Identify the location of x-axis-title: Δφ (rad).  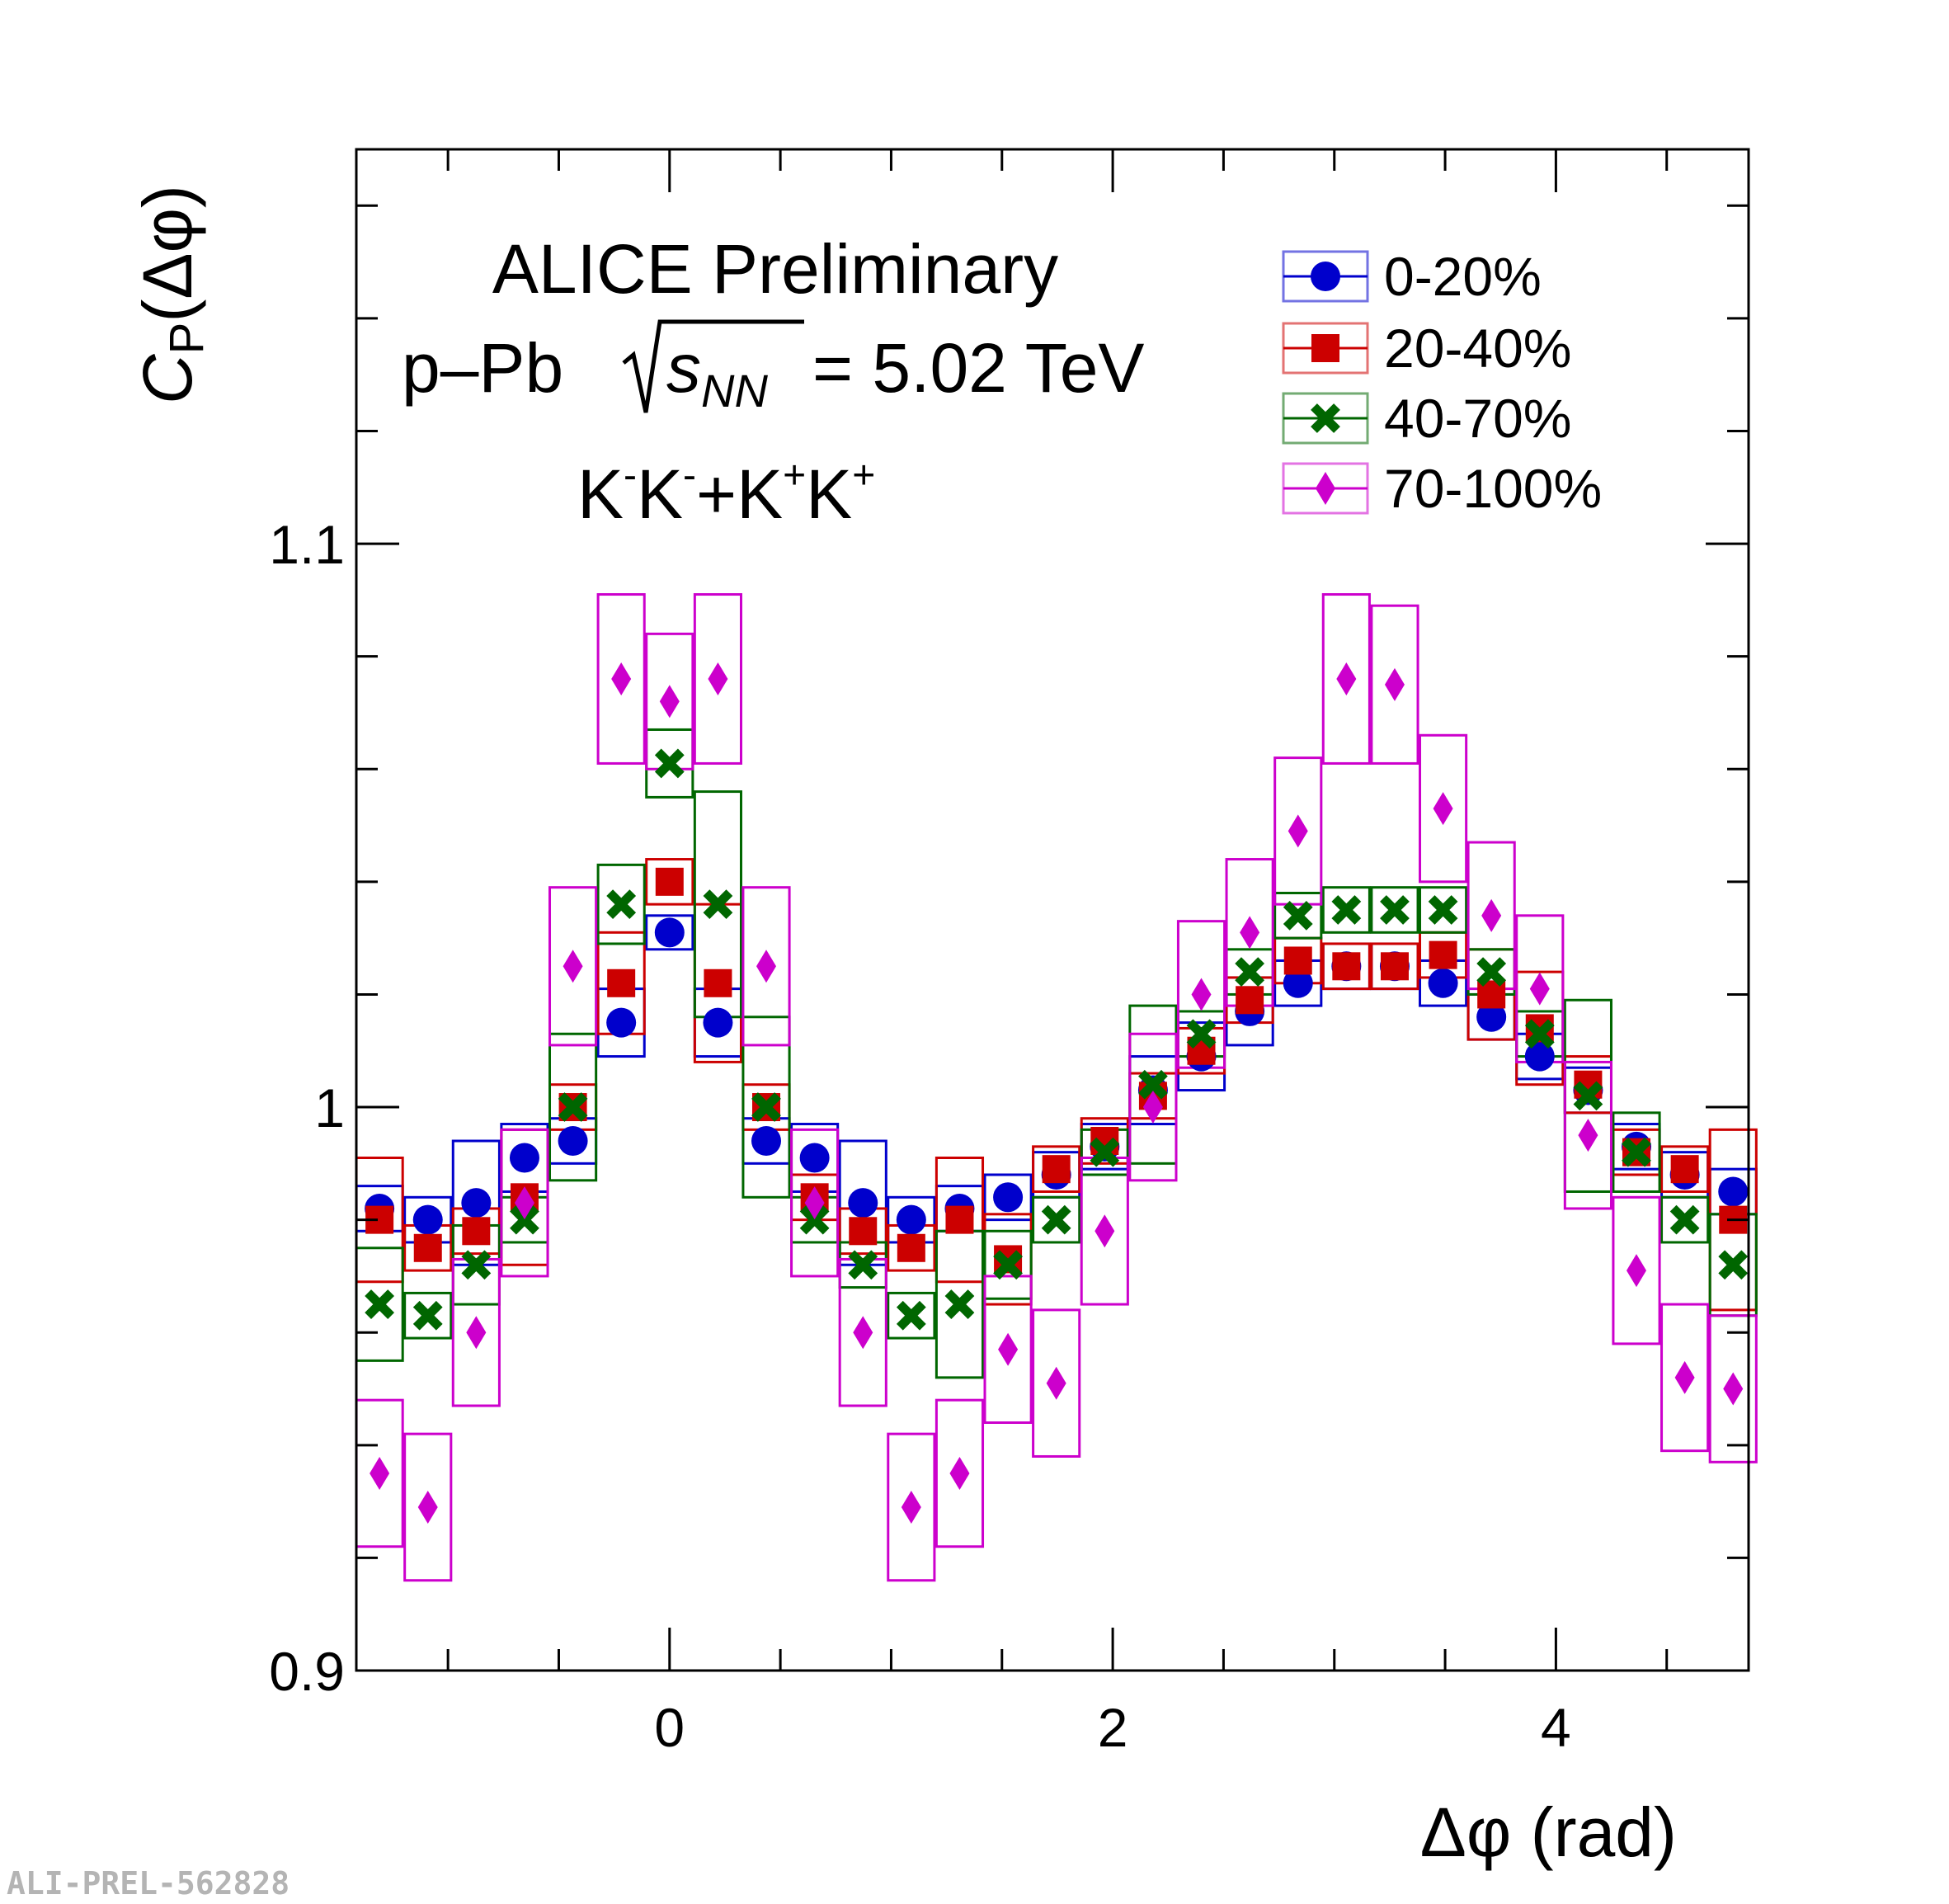
(1548, 1832).